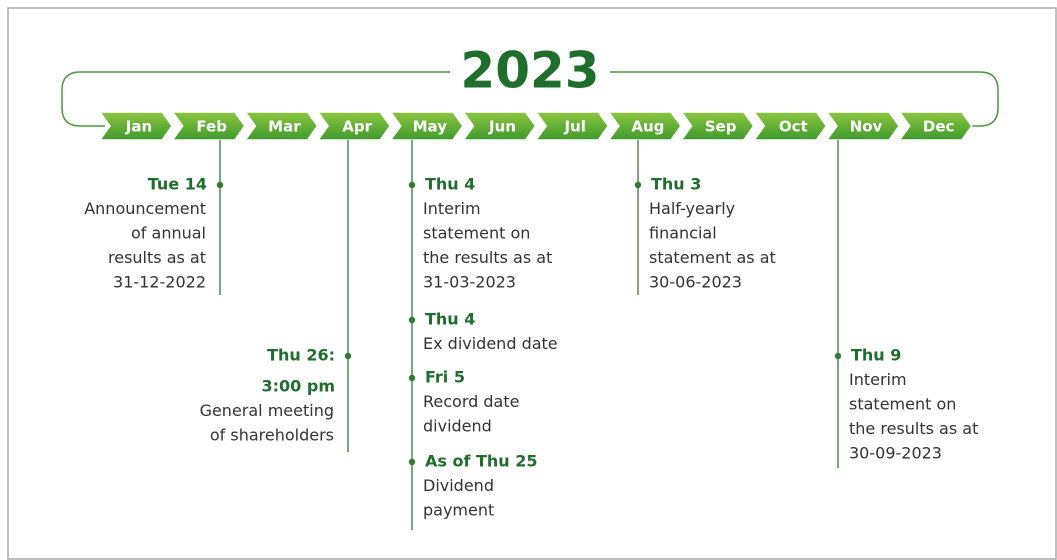 The image size is (1057, 560). What do you see at coordinates (145, 208) in the screenshot?
I see `event-text: Announcement` at bounding box center [145, 208].